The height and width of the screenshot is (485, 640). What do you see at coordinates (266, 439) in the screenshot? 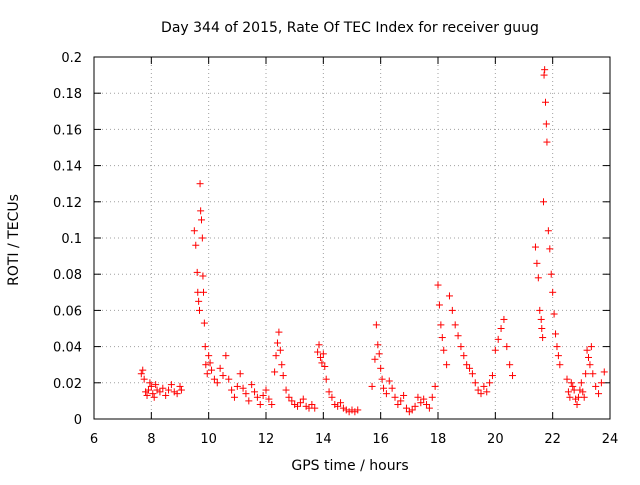
I see `x-tick-label: 12` at bounding box center [266, 439].